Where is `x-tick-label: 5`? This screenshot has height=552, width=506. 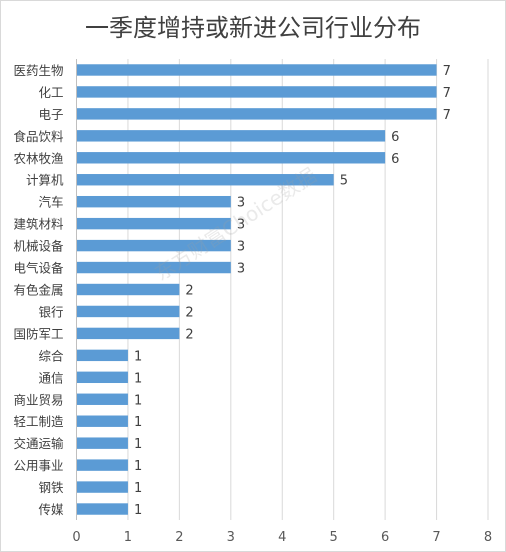
x-tick-label: 5 is located at coordinates (334, 537).